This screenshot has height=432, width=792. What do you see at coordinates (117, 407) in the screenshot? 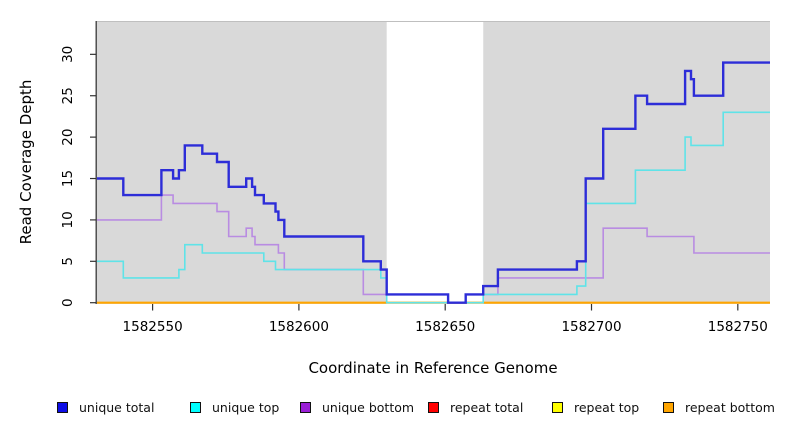
I see `legend-label: unique total` at bounding box center [117, 407].